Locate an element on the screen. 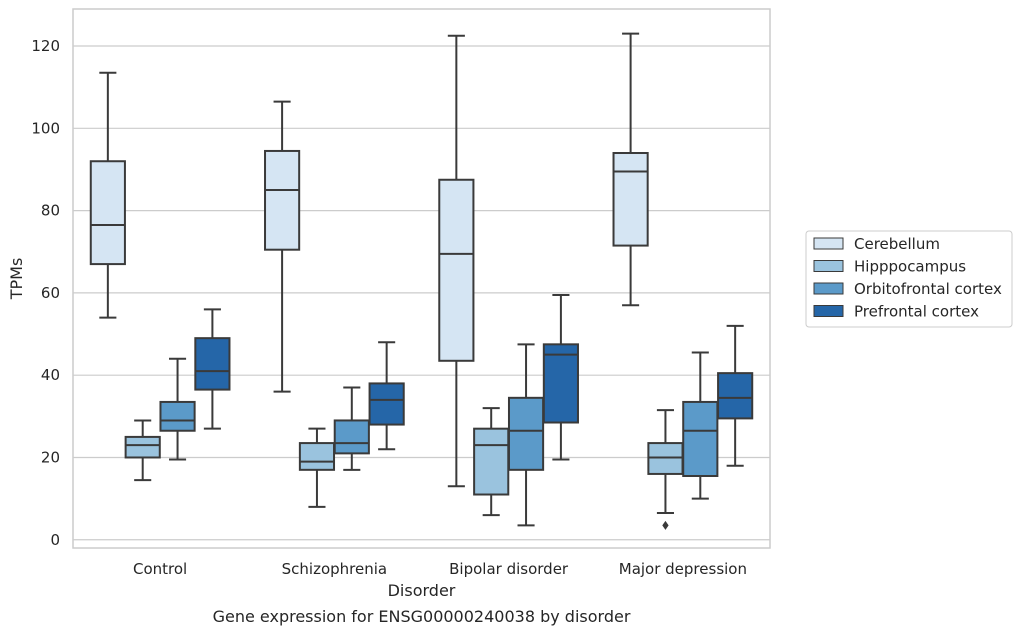 The image size is (1023, 634). y-tick-label: 60 is located at coordinates (50, 293).